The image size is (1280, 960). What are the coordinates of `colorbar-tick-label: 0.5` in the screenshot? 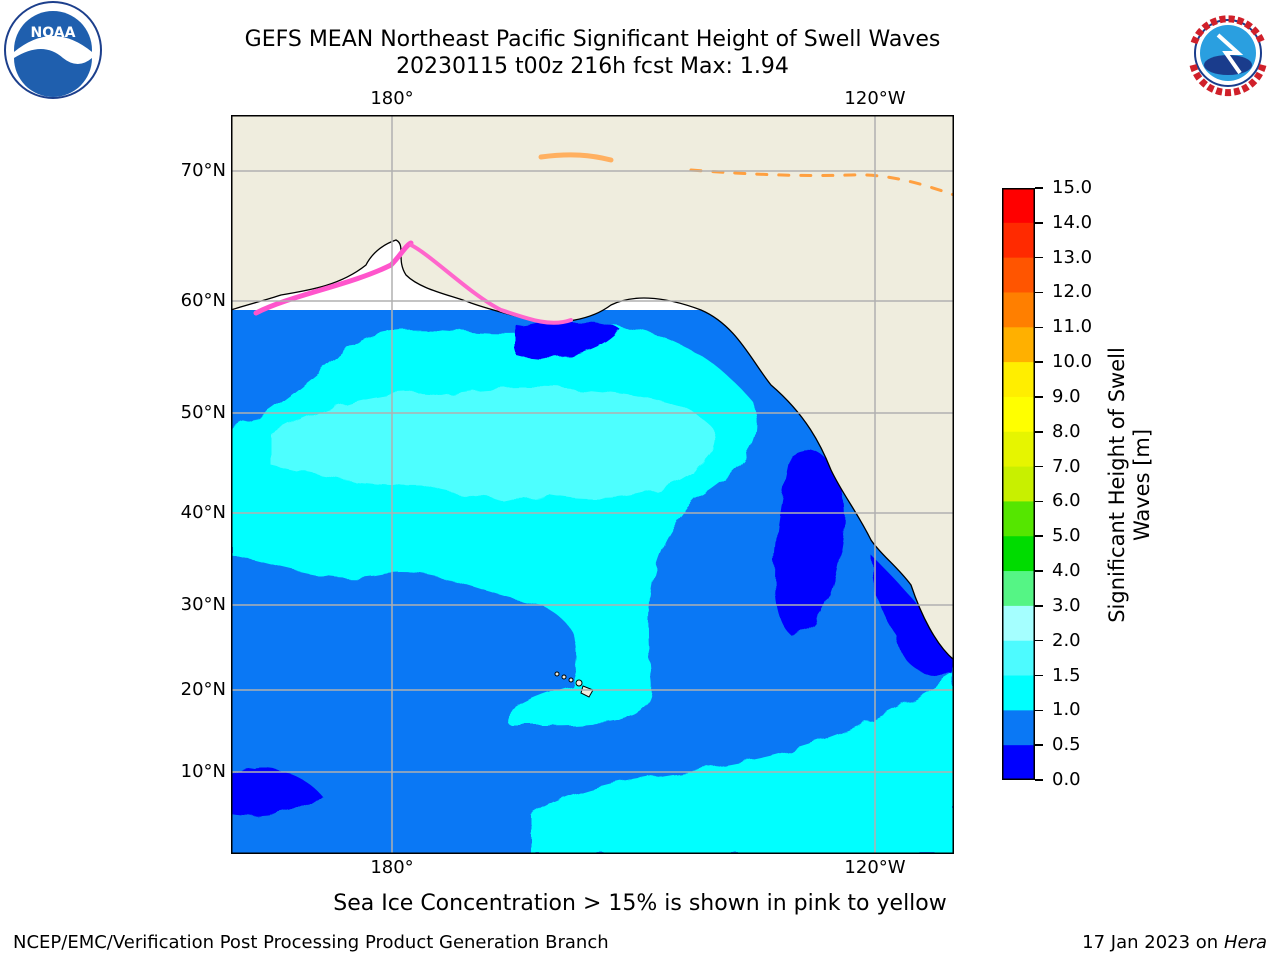 It's located at (1066, 745).